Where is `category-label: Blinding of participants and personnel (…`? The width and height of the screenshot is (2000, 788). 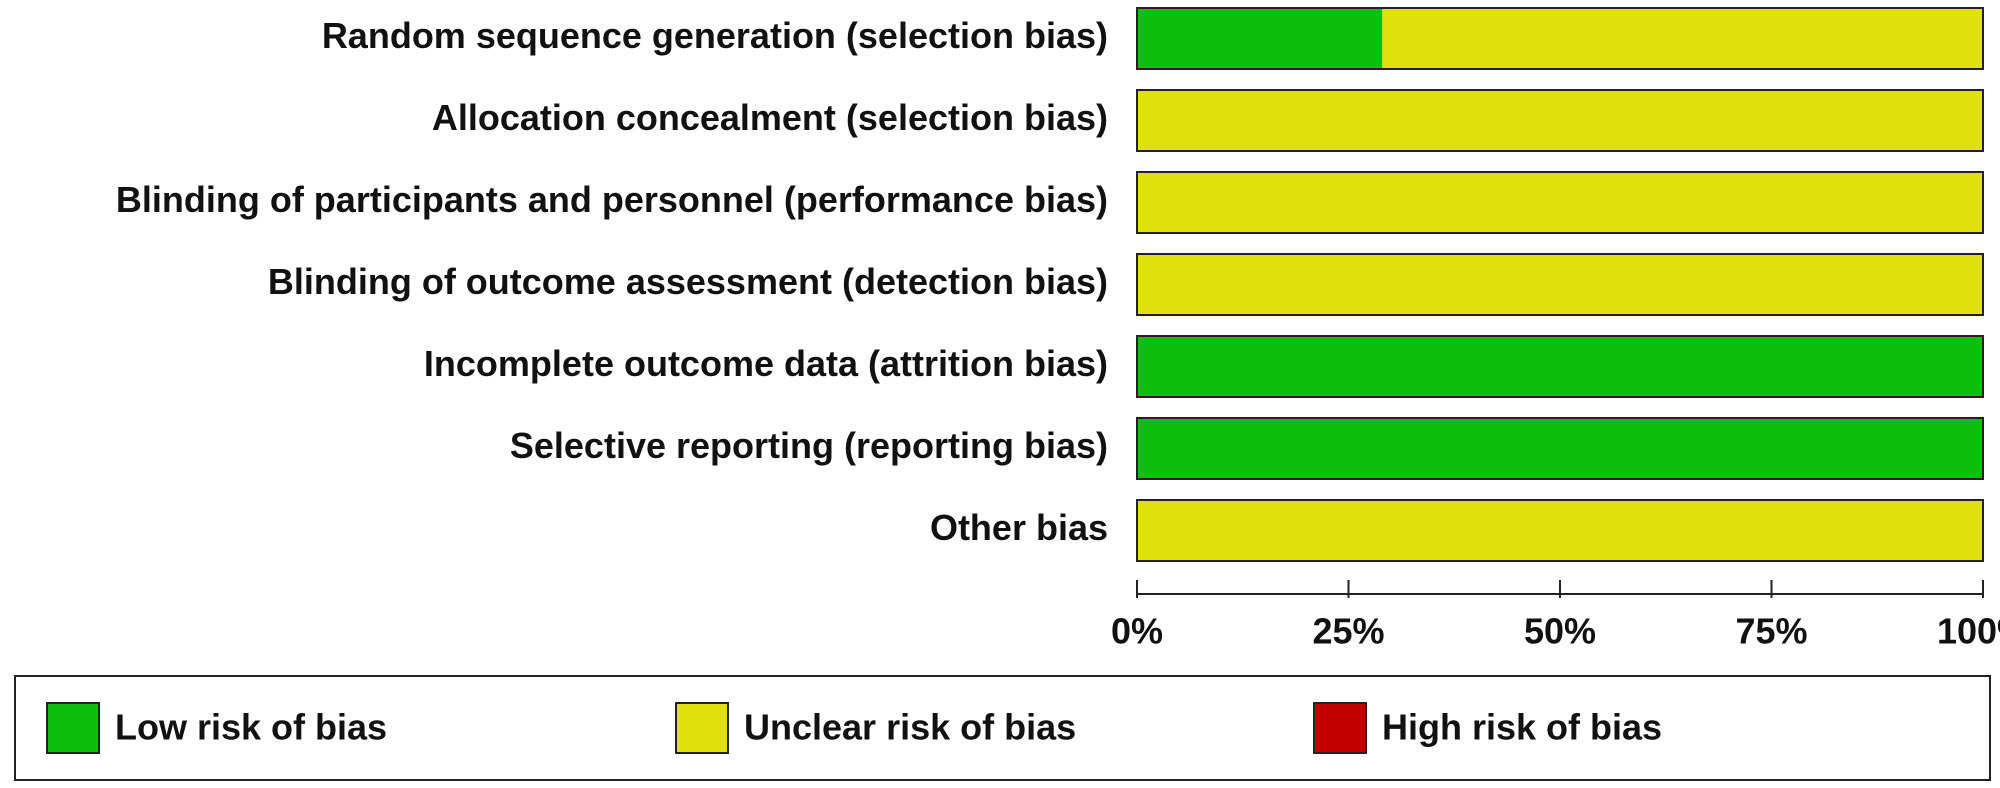 category-label: Blinding of participants and personnel (… is located at coordinates (612, 199).